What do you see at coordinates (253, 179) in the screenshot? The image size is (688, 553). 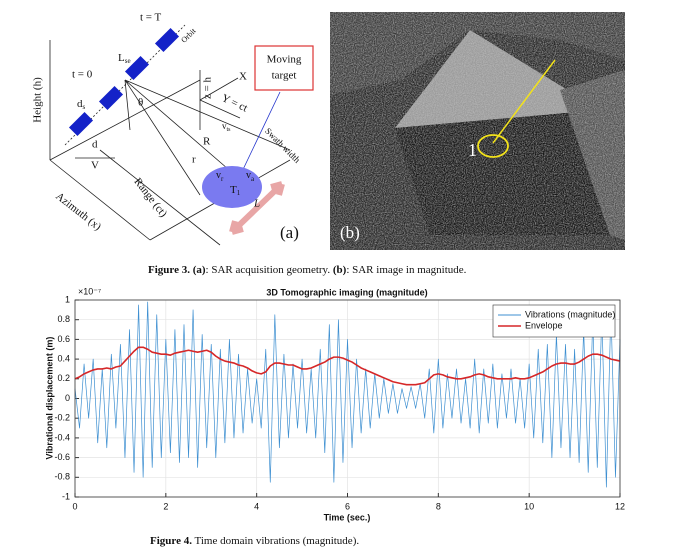 I see `label: a` at bounding box center [253, 179].